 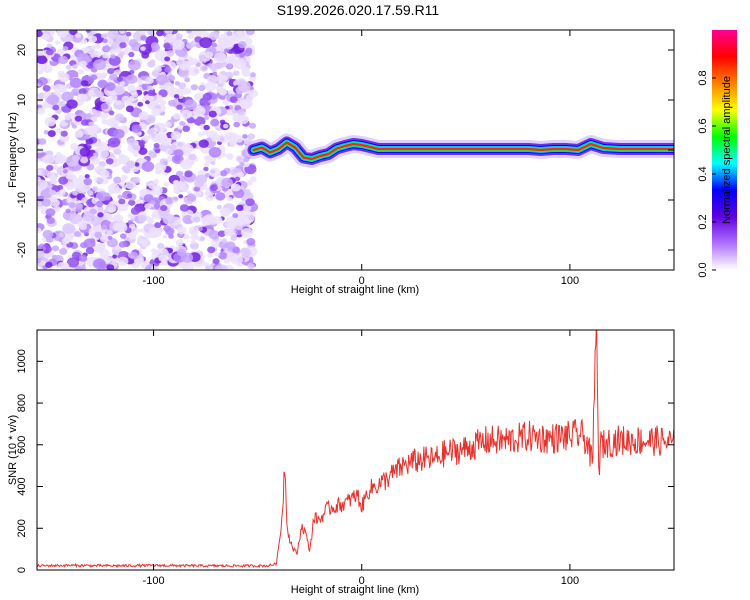 What do you see at coordinates (22, 150) in the screenshot?
I see `chart0-y-tick-label: 0` at bounding box center [22, 150].